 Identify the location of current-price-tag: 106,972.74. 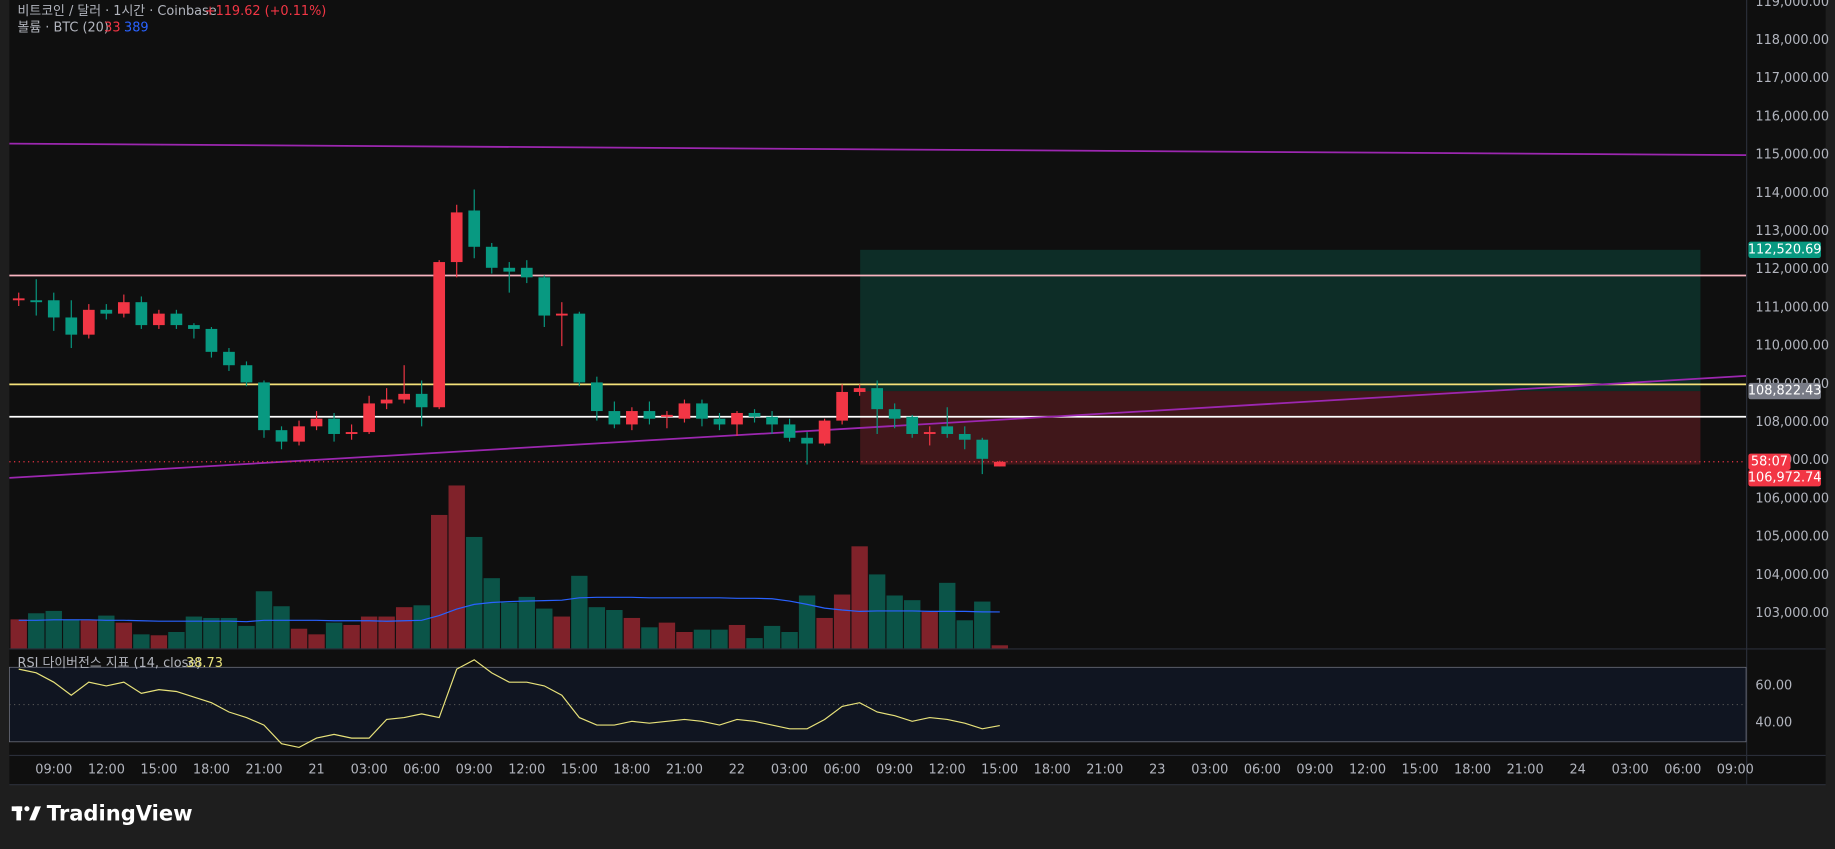
(1785, 478).